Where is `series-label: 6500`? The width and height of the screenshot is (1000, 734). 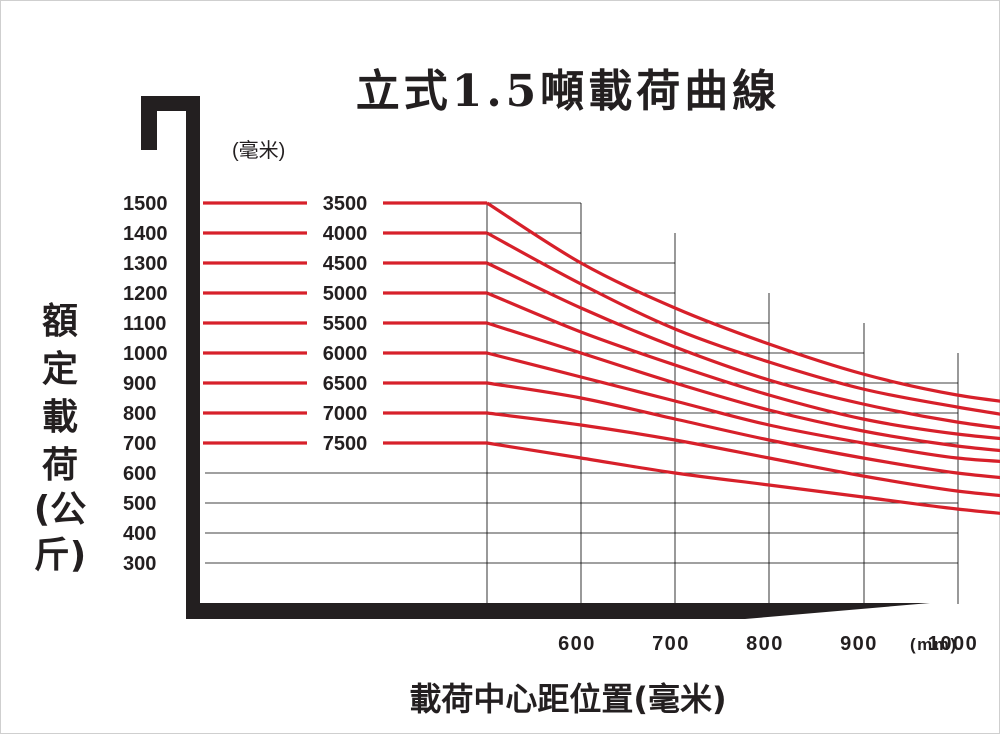
series-label: 6500 is located at coordinates (345, 384).